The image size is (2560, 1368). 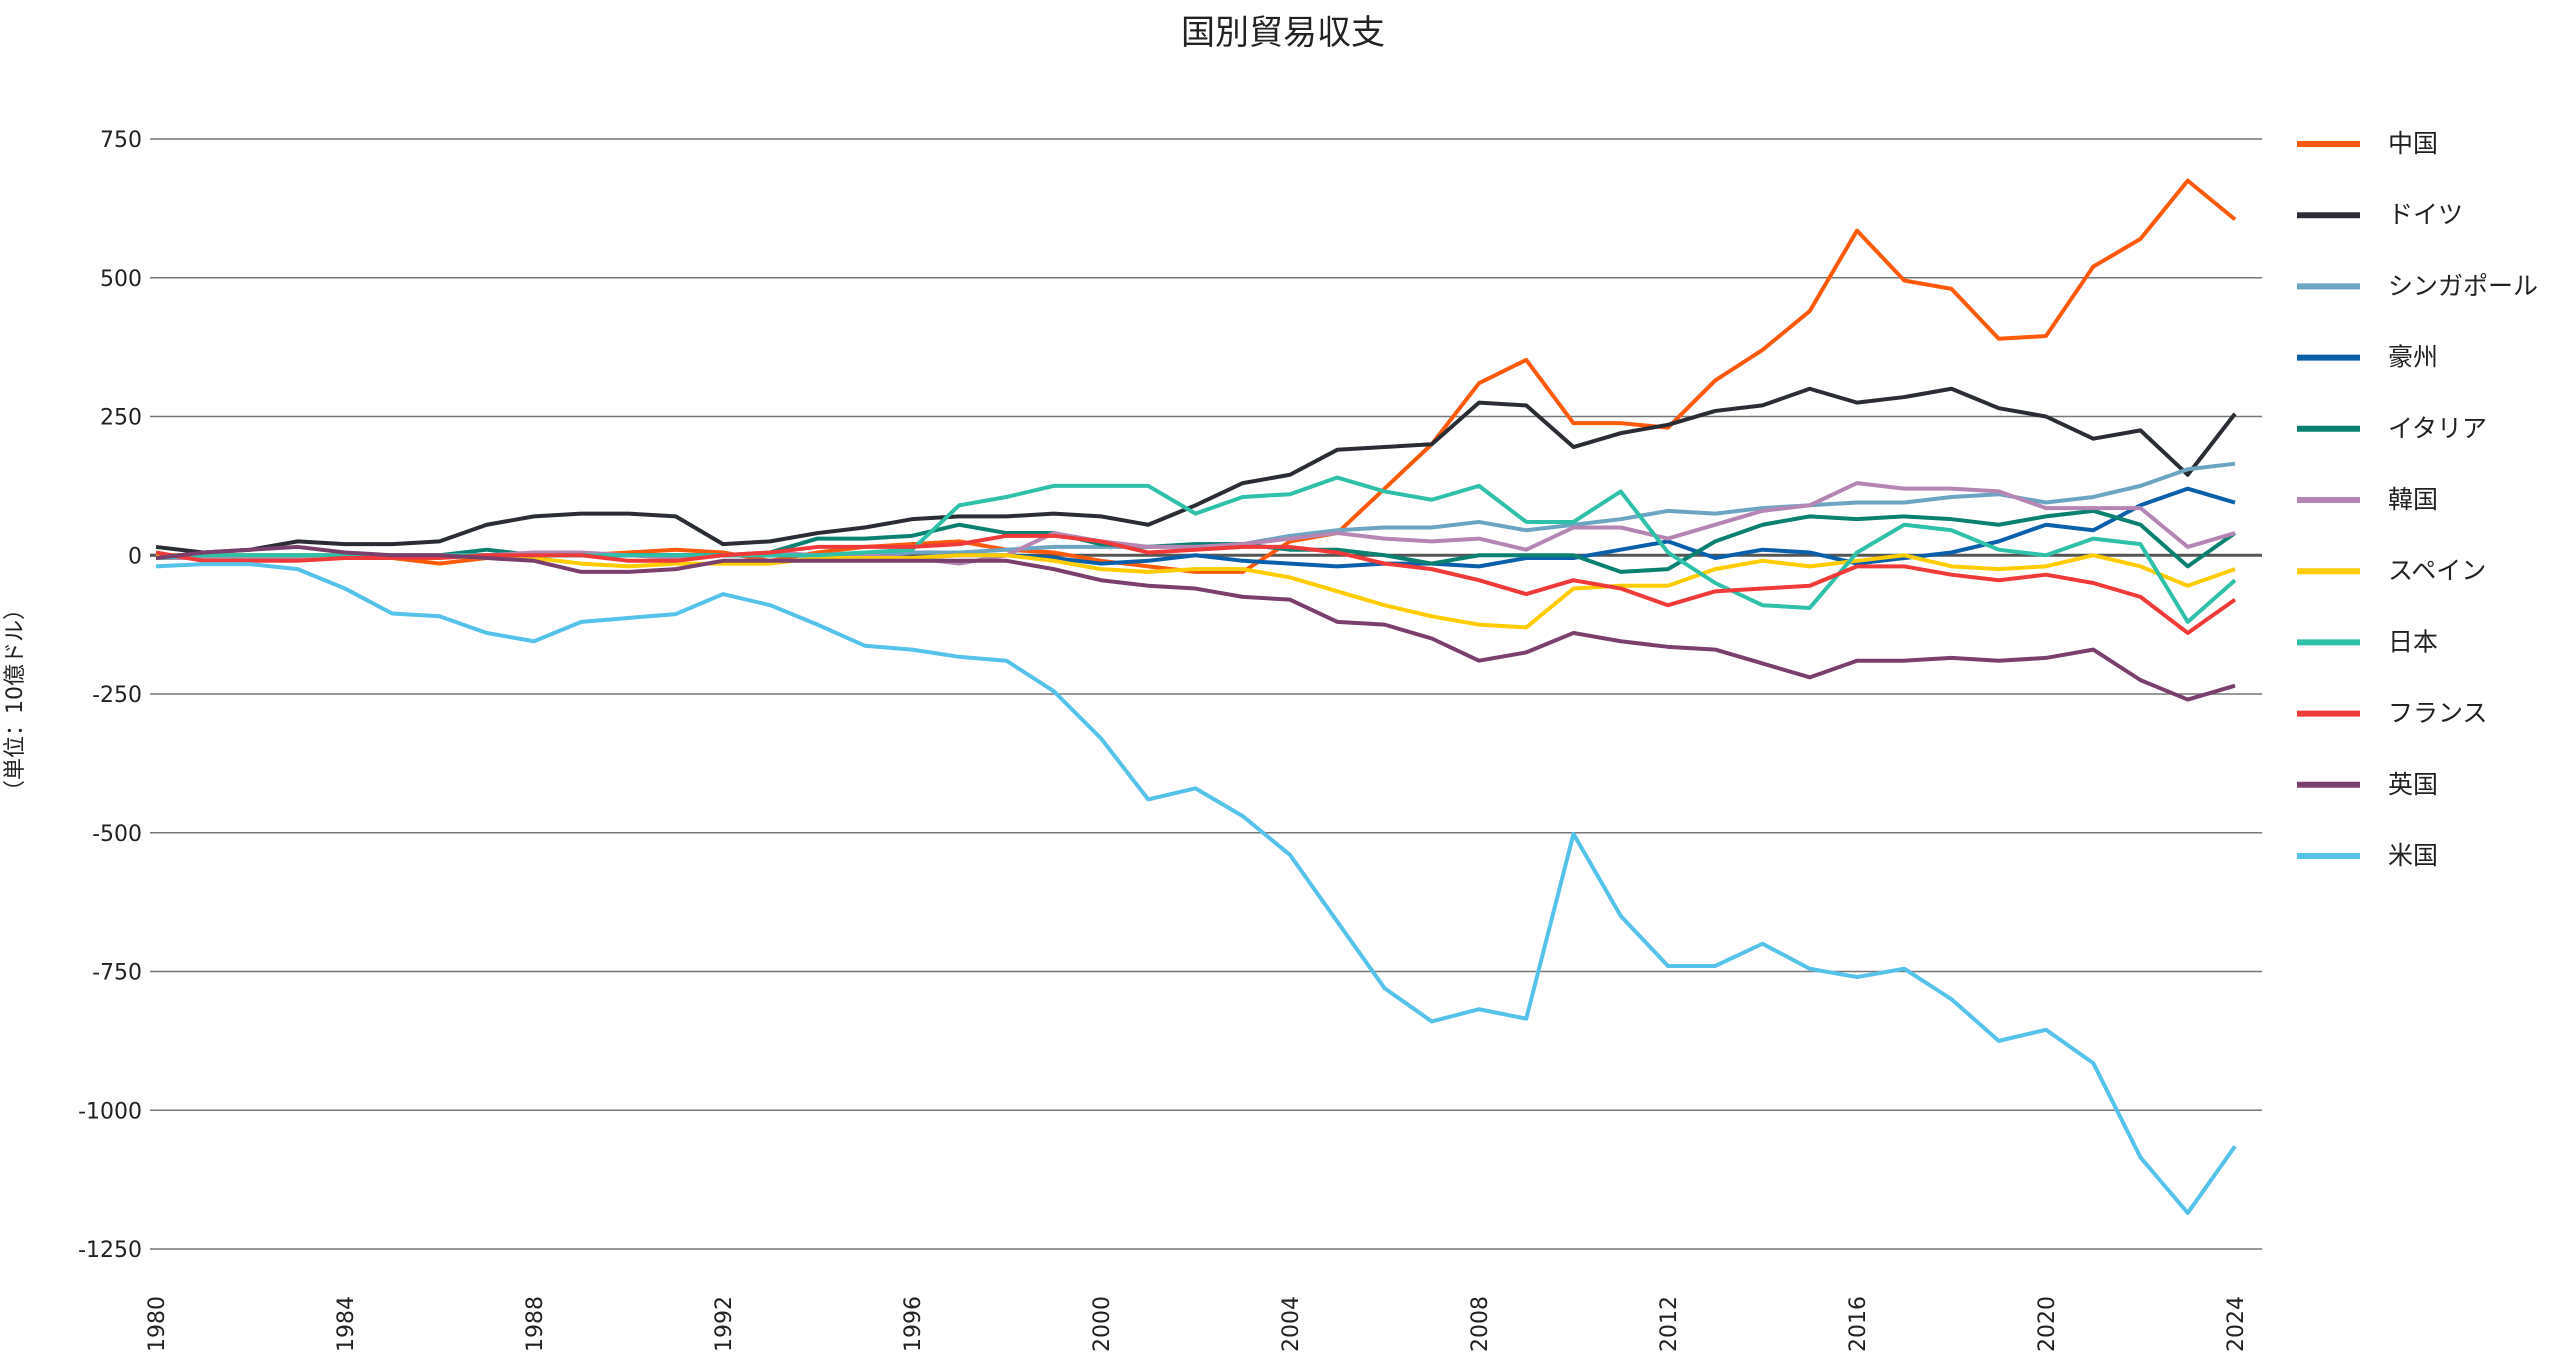 I want to click on x-tick-label: 2016, so click(x=1858, y=1324).